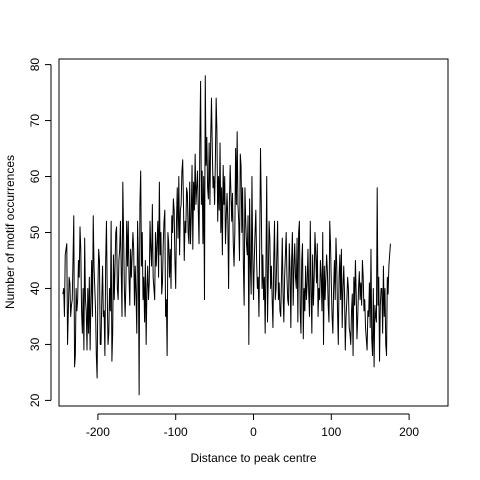  I want to click on x-tick-label: 0, so click(253, 432).